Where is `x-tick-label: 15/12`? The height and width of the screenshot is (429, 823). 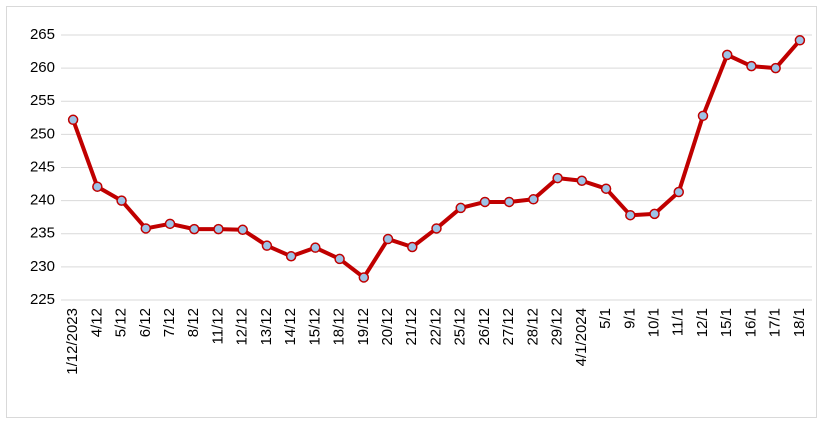
x-tick-label: 15/12 is located at coordinates (314, 327).